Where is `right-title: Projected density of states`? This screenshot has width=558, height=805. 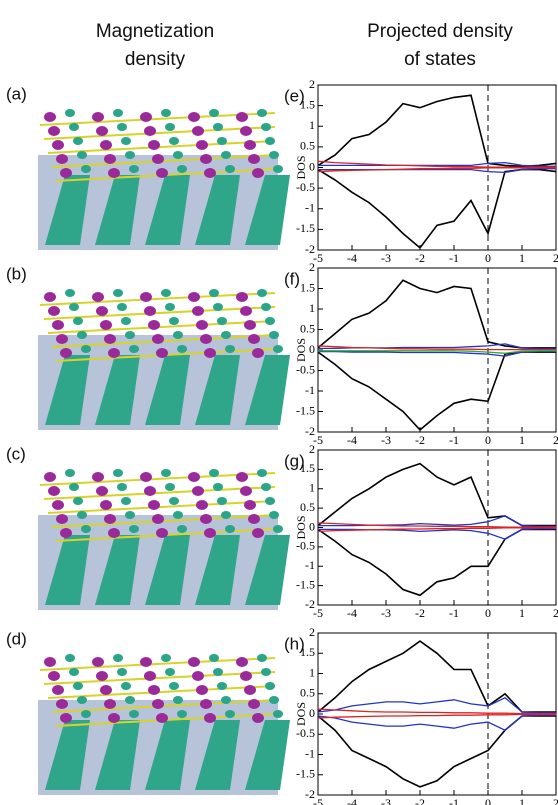
right-title: Projected density of states is located at coordinates (440, 45).